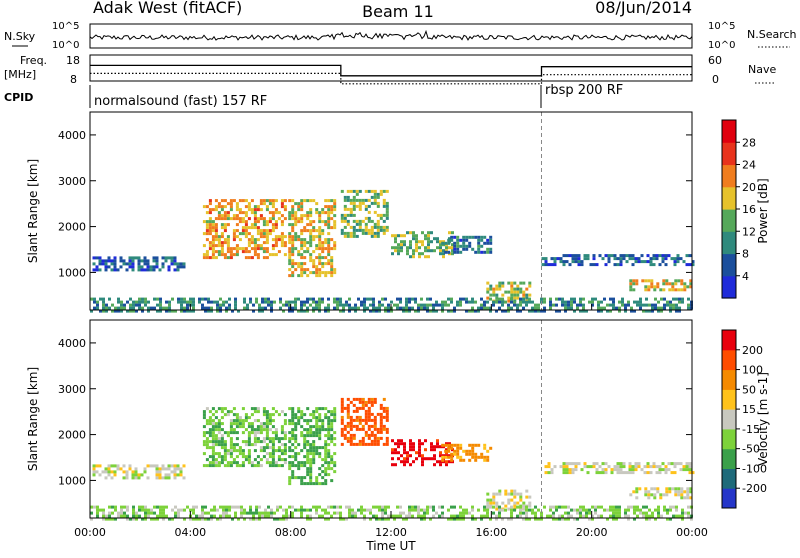  Describe the element at coordinates (391, 525) in the screenshot. I see `velocity-x-axis: 00:00 04:00 08:00 12:00 16:00 20:00 00:00` at that location.